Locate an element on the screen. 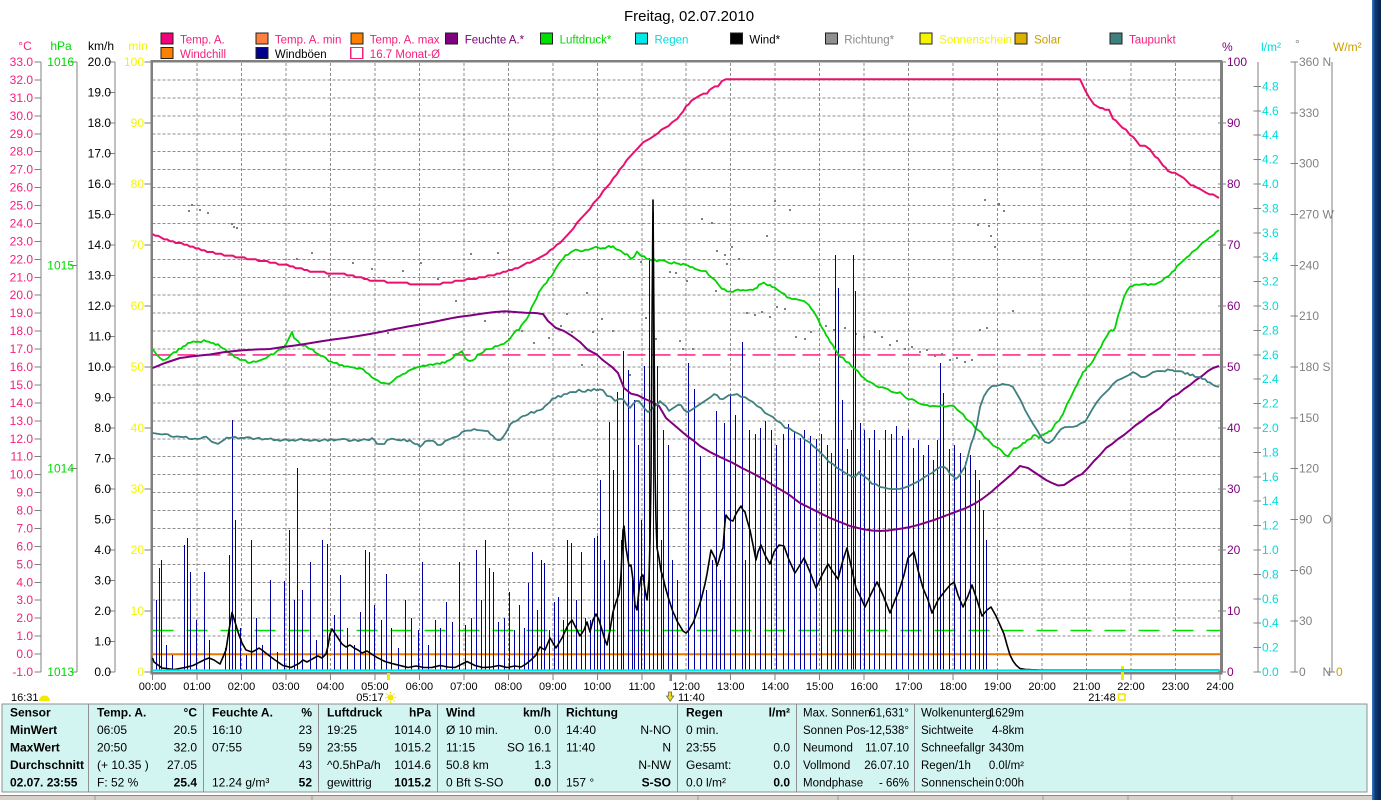  svg-text: 16:00 is located at coordinates (864, 687).